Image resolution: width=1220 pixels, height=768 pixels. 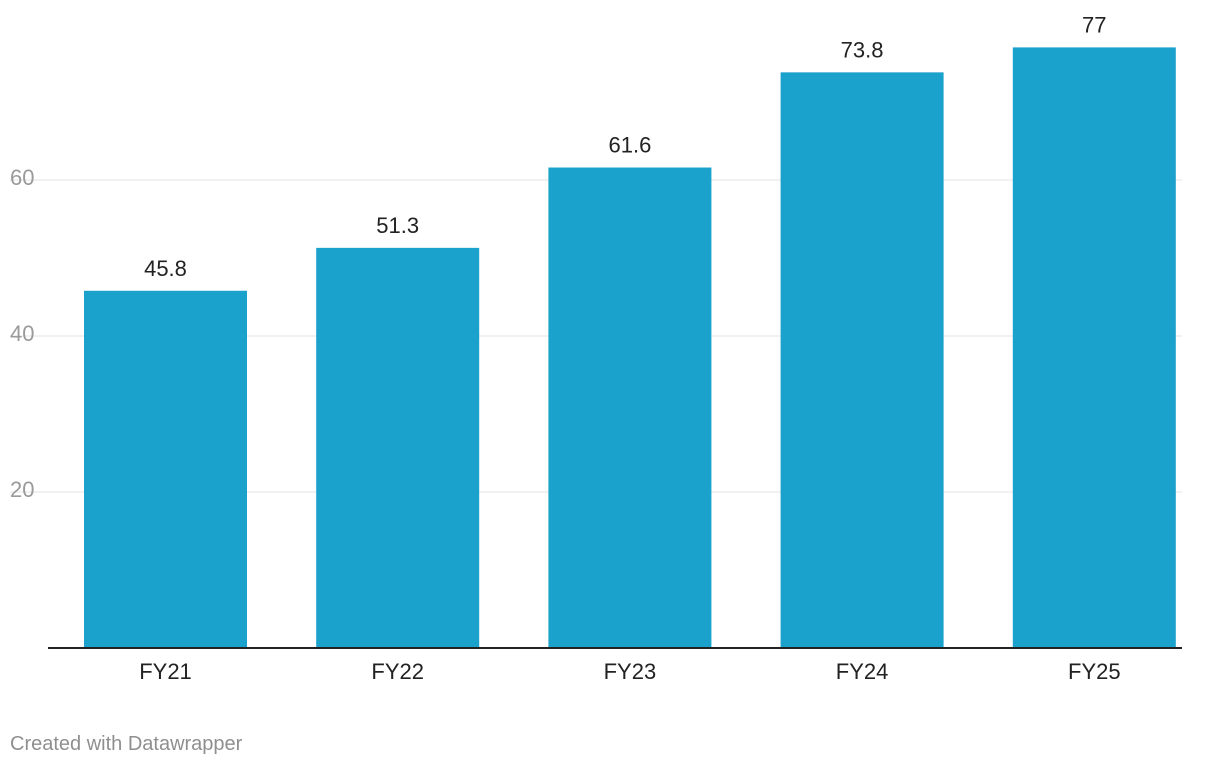 I want to click on bar-fy22, so click(x=398, y=448).